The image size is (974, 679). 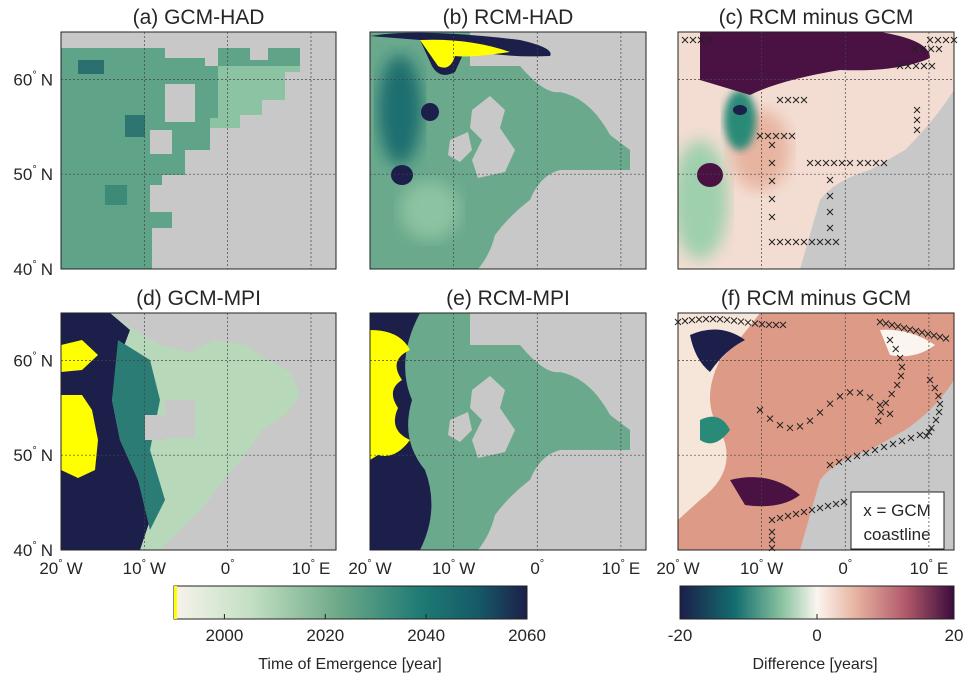 What do you see at coordinates (225, 635) in the screenshot?
I see `colorbar-tick-label: 2000` at bounding box center [225, 635].